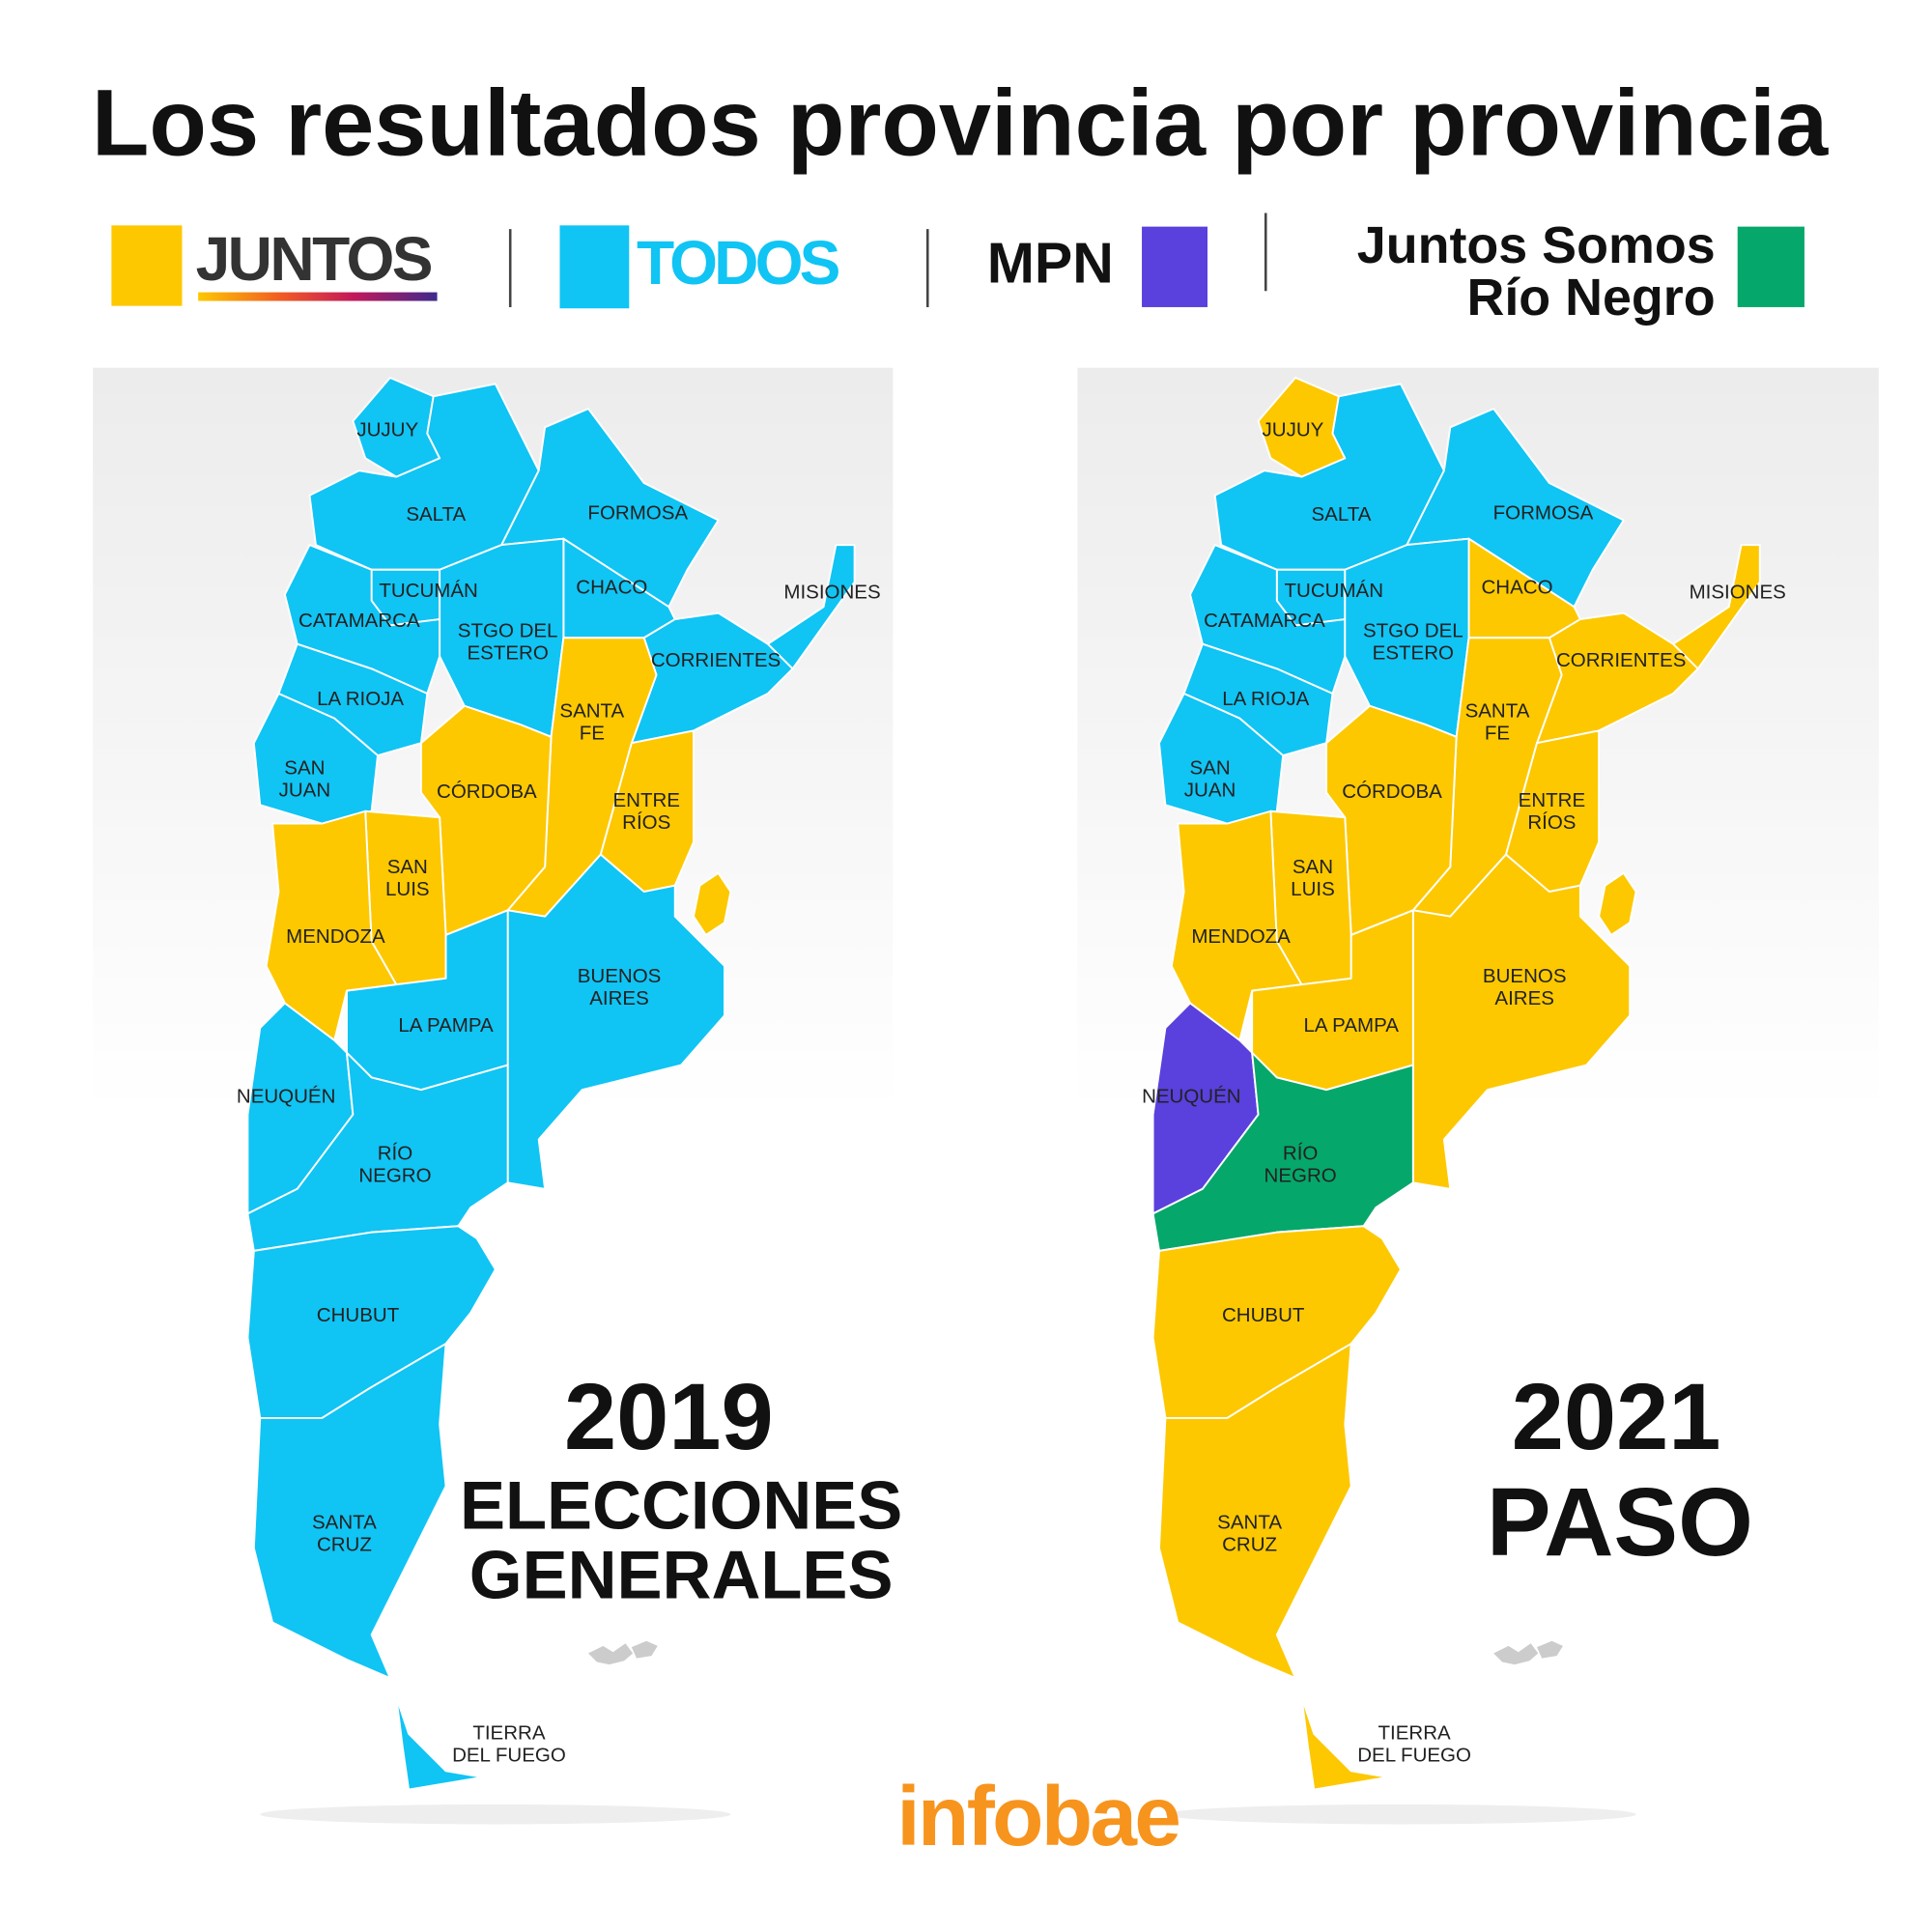 Image resolution: width=1932 pixels, height=1932 pixels. Describe the element at coordinates (738, 263) in the screenshot. I see `legend-label: TODOS` at that location.